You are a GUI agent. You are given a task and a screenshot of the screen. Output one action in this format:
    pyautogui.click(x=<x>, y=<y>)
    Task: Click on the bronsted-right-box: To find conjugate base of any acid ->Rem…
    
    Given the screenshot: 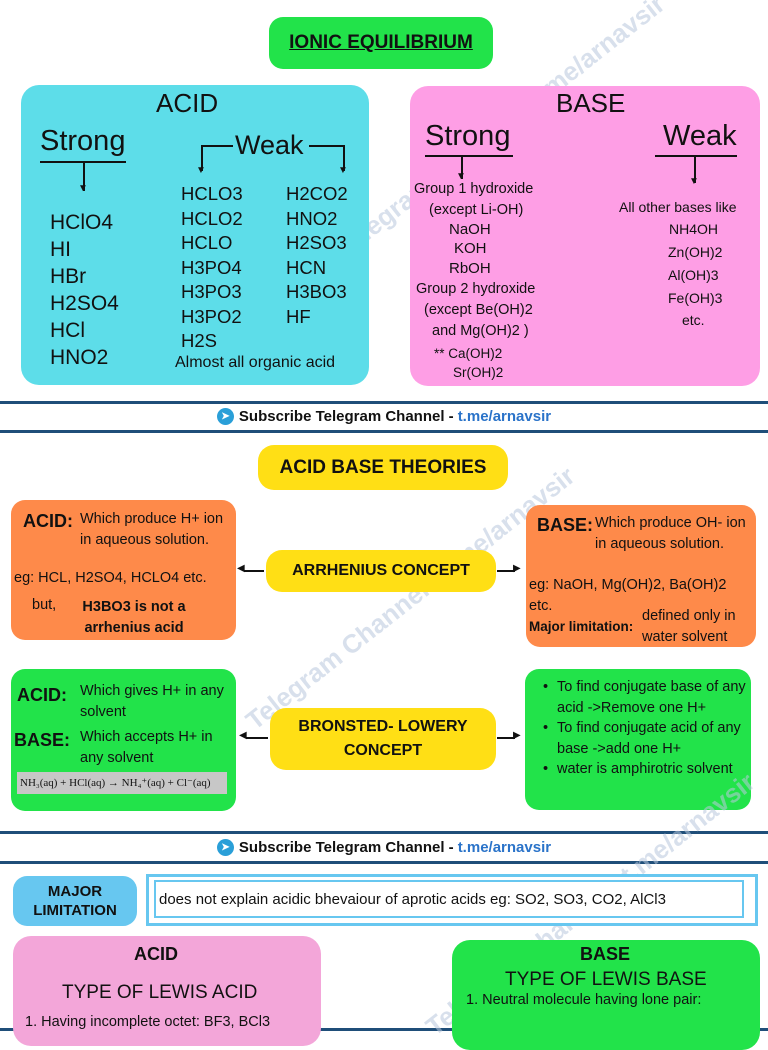 What is the action you would take?
    pyautogui.click(x=638, y=739)
    